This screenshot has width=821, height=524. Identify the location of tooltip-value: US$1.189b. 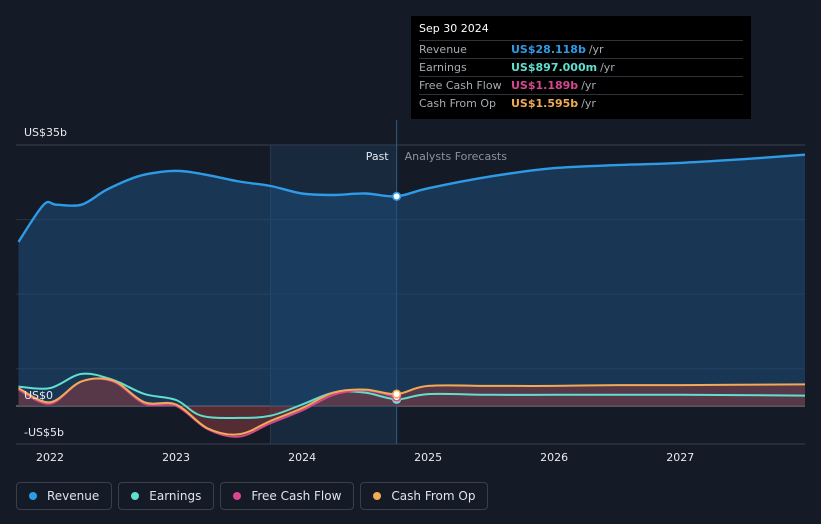
(545, 85).